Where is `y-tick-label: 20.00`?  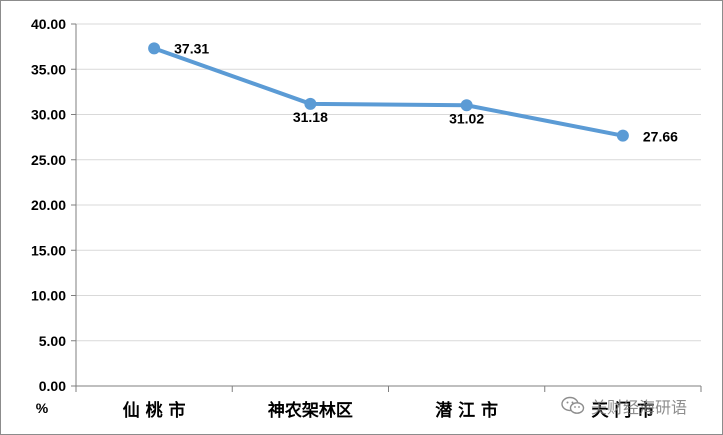 y-tick-label: 20.00 is located at coordinates (48, 205).